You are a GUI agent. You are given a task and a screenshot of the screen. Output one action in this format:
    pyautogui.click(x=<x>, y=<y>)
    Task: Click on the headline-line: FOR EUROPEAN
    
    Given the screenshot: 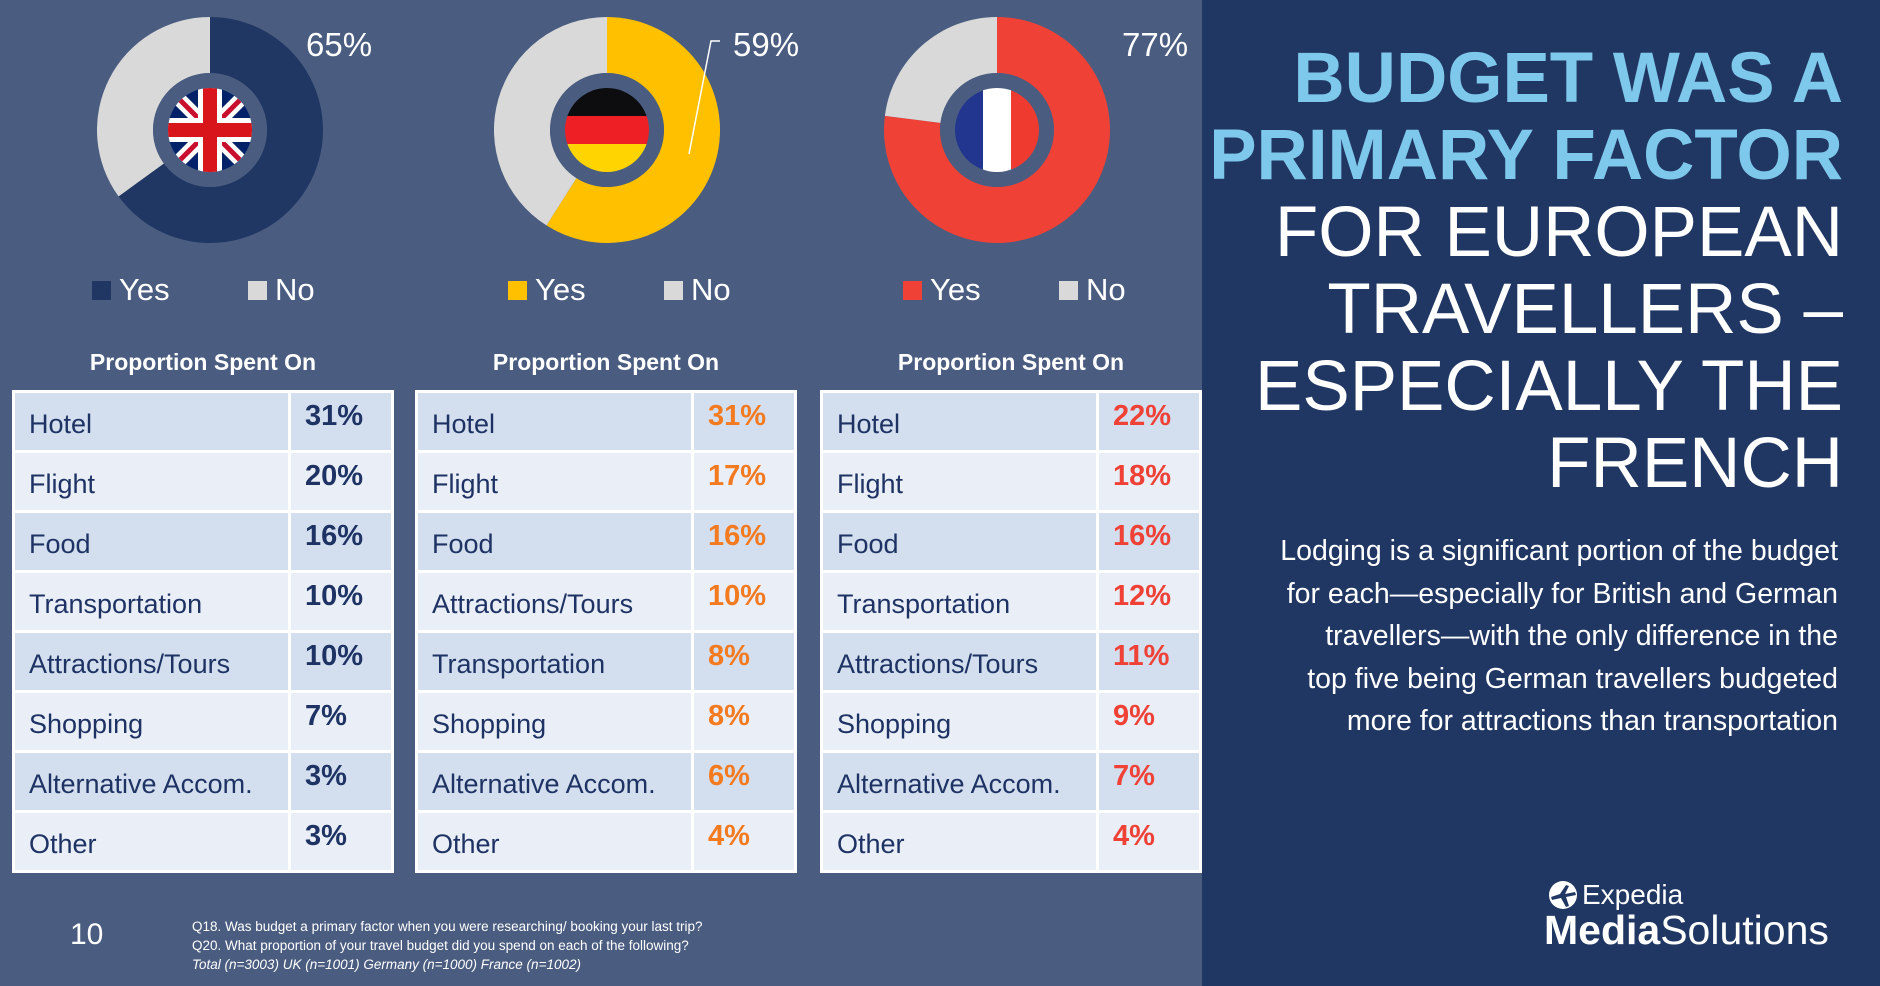 What is the action you would take?
    pyautogui.click(x=1558, y=232)
    